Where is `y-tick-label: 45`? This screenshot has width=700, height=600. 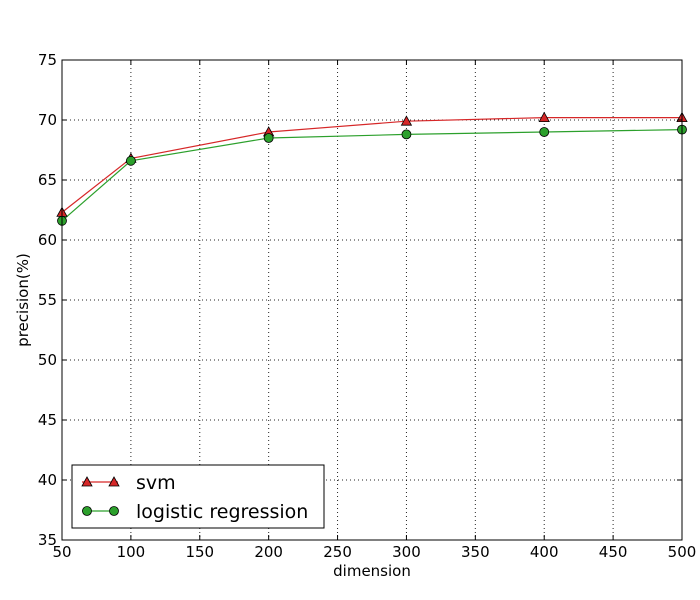 y-tick-label: 45 is located at coordinates (47, 420).